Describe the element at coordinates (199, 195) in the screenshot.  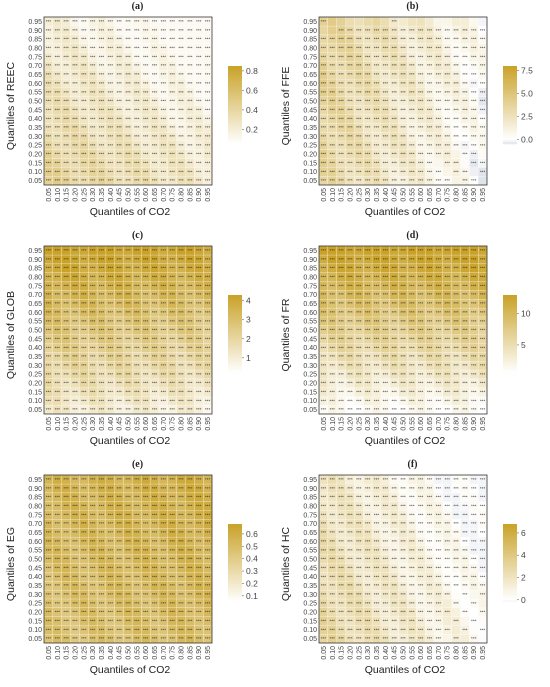
I see `x-tick-label: 0.90` at that location.